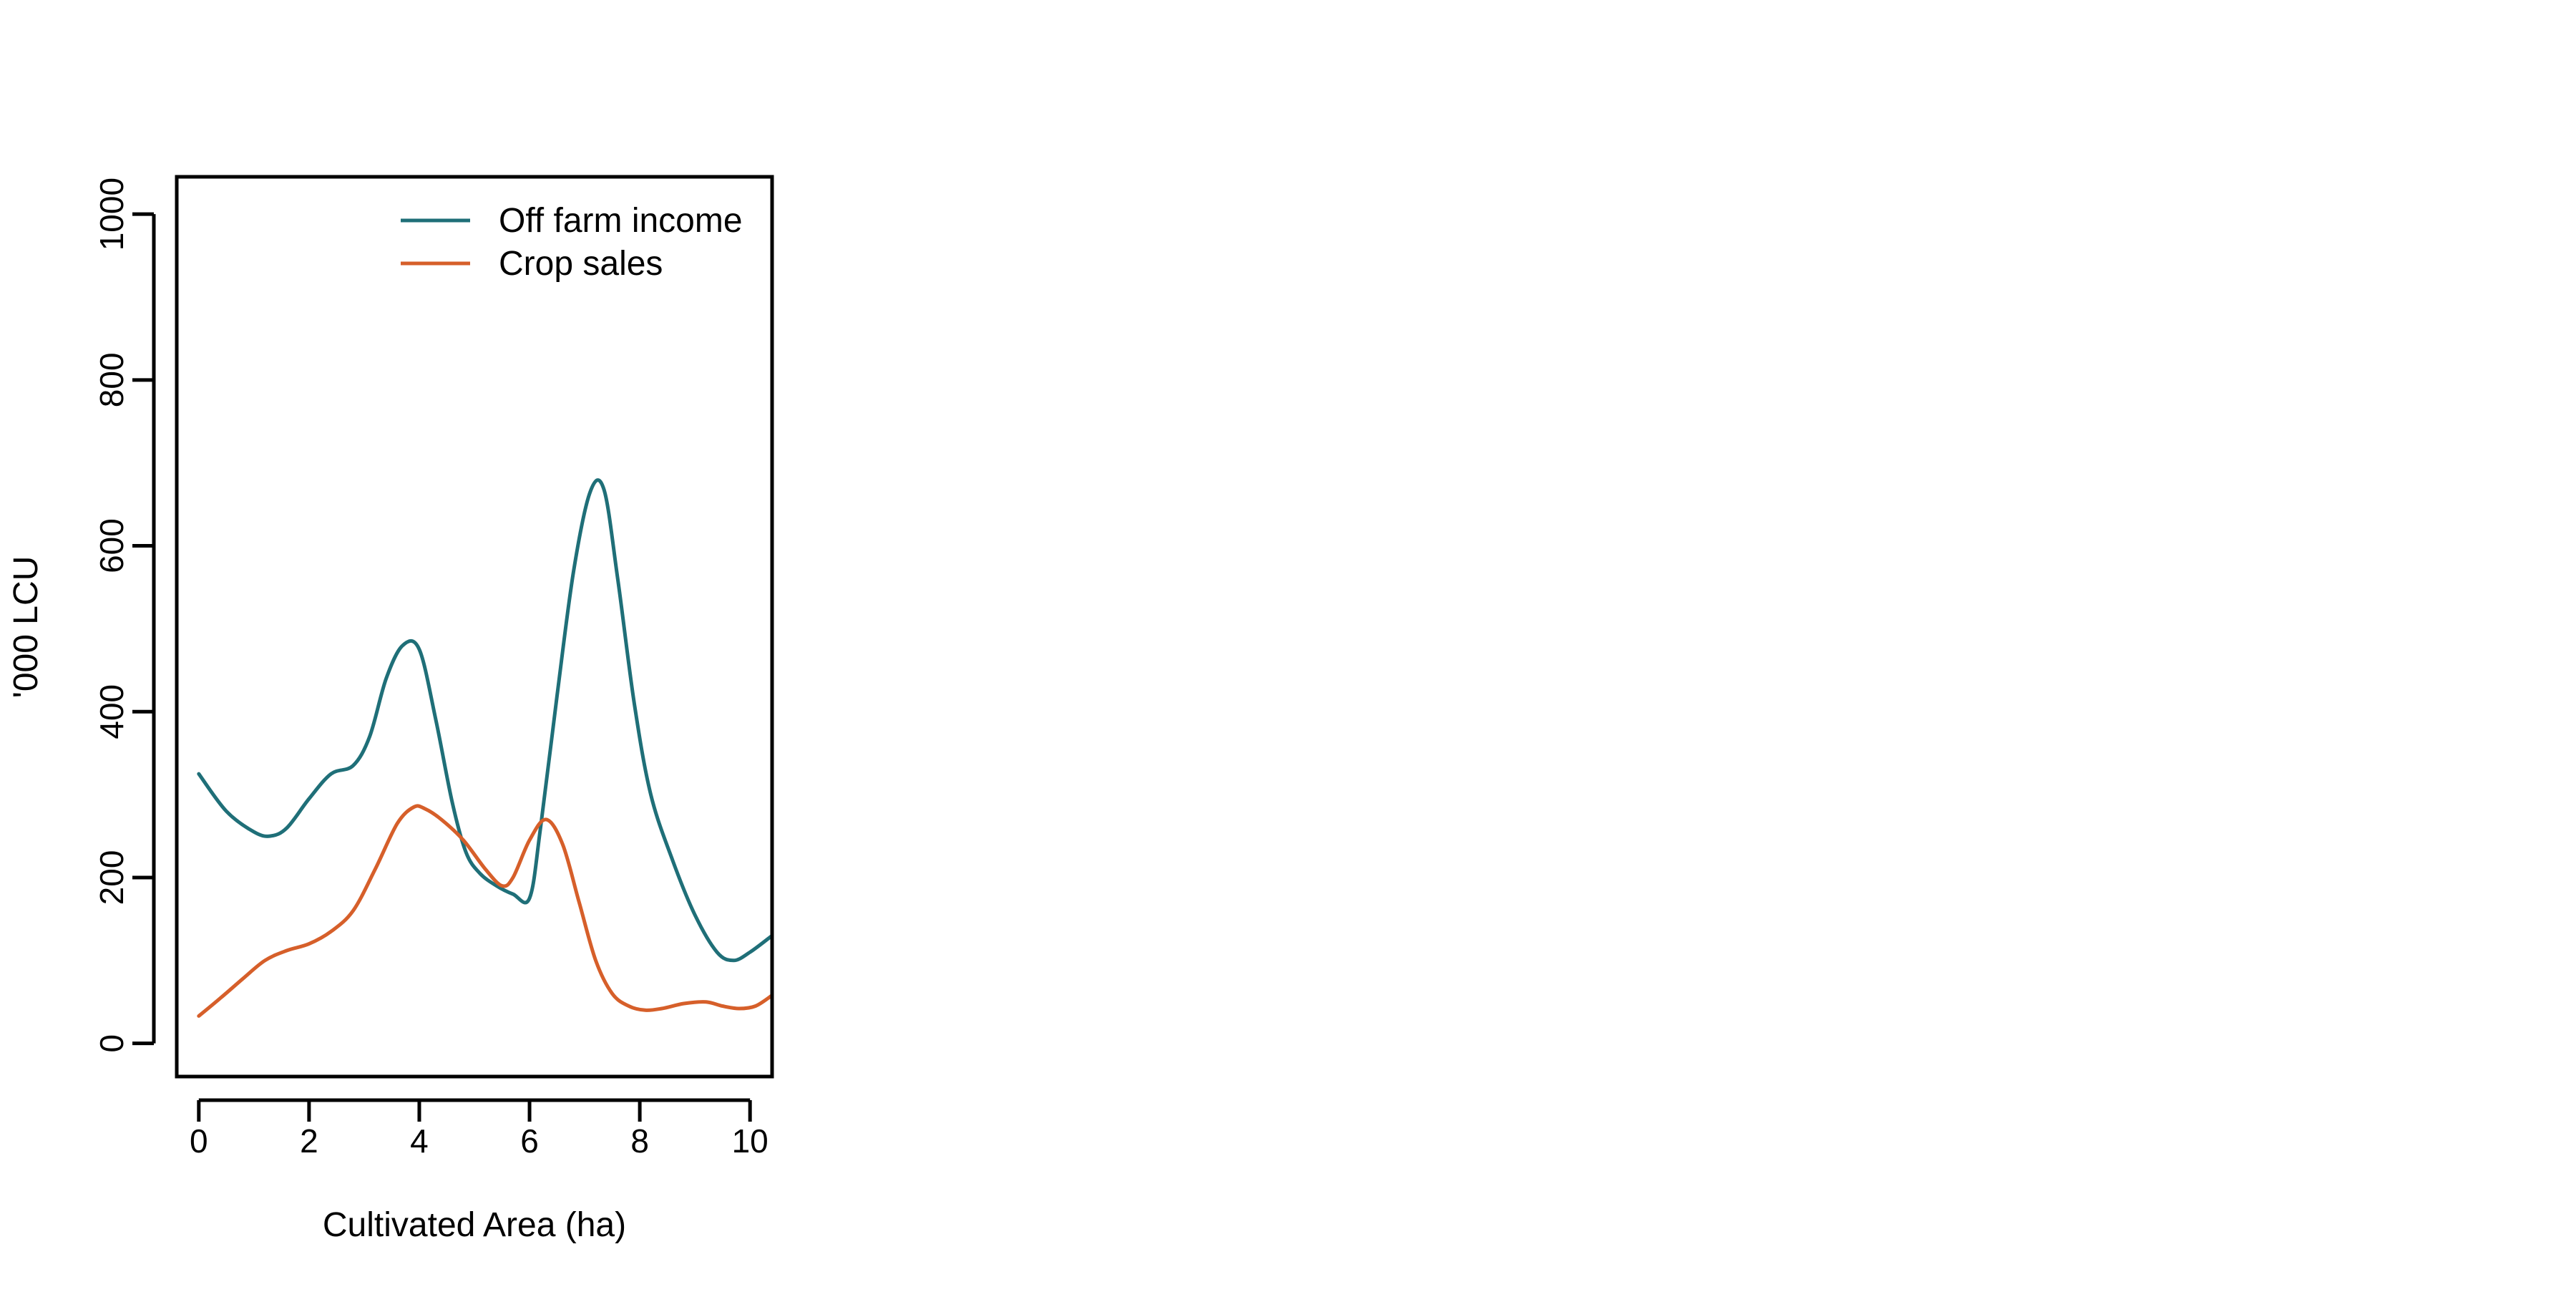 Image resolution: width=2576 pixels, height=1292 pixels. What do you see at coordinates (111, 214) in the screenshot?
I see `y-tick-label: 1000` at bounding box center [111, 214].